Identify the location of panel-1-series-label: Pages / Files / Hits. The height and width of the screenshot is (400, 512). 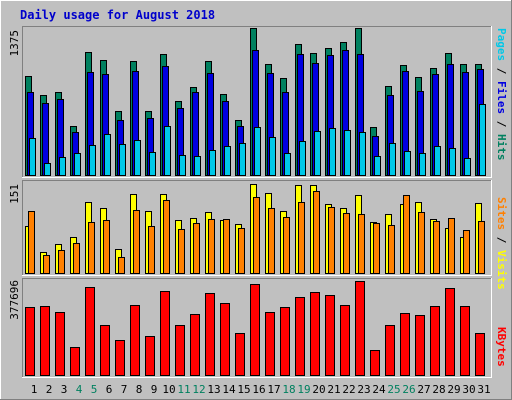
(501, 94).